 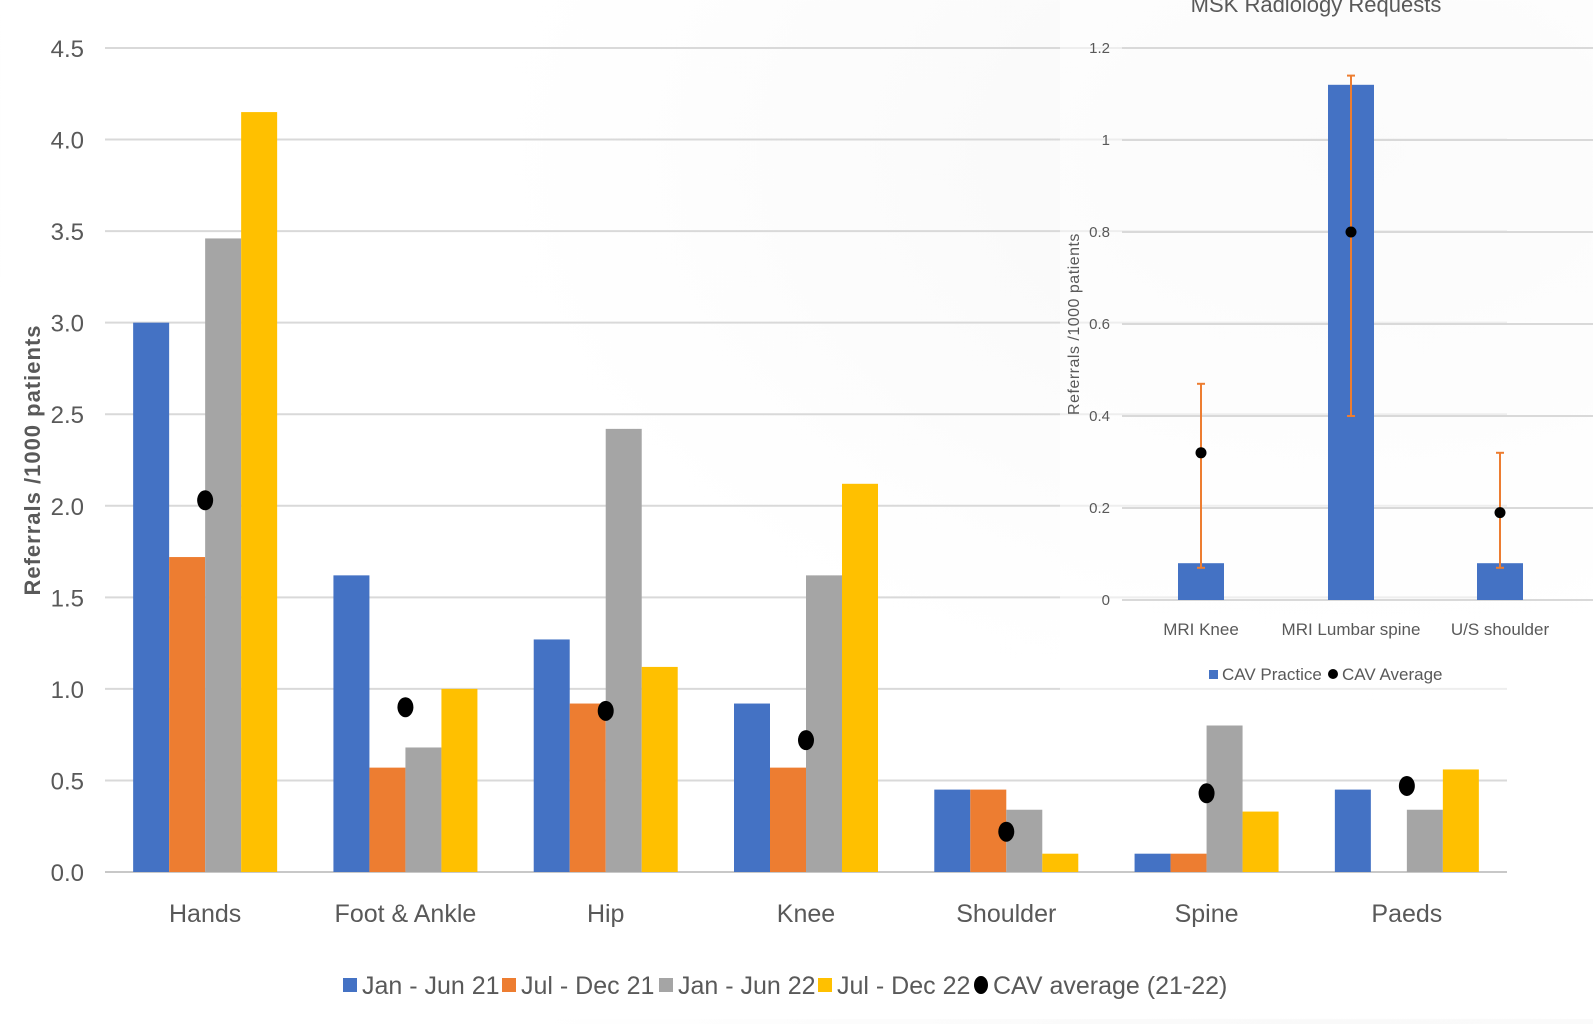 What do you see at coordinates (1392, 674) in the screenshot?
I see `inset-legend-label: CAV Average` at bounding box center [1392, 674].